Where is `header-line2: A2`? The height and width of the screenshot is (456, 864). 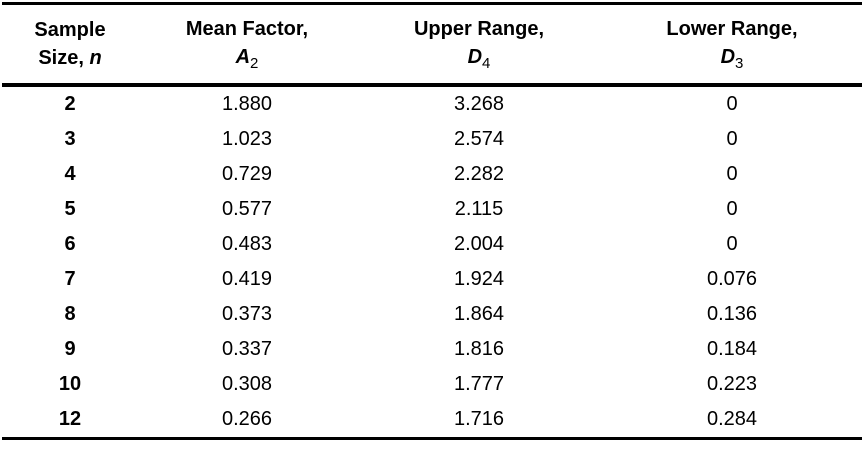 header-line2: A2 is located at coordinates (247, 59).